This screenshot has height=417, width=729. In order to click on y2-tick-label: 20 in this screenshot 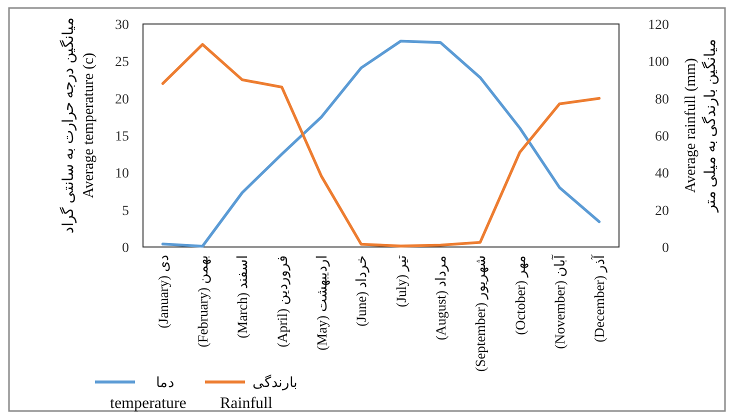, I will do `click(662, 211)`.